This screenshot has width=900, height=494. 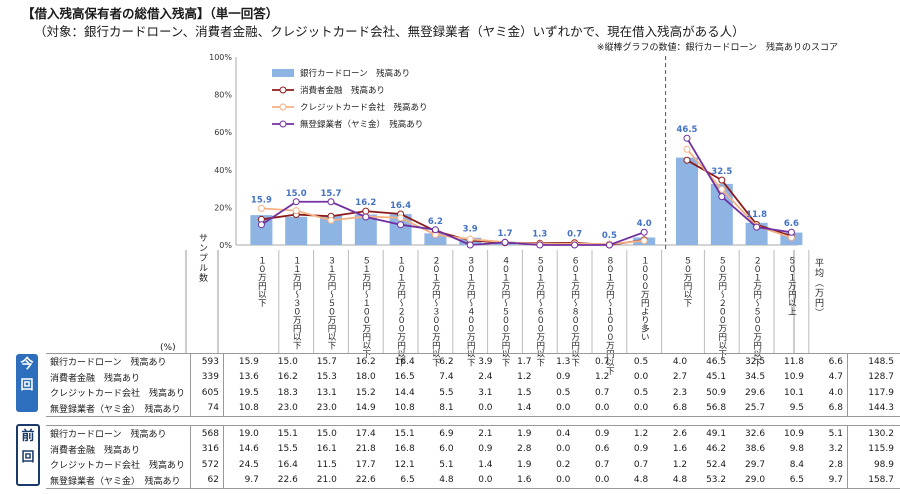 What do you see at coordinates (326, 449) in the screenshot?
I see `value-cell: 16.1` at bounding box center [326, 449].